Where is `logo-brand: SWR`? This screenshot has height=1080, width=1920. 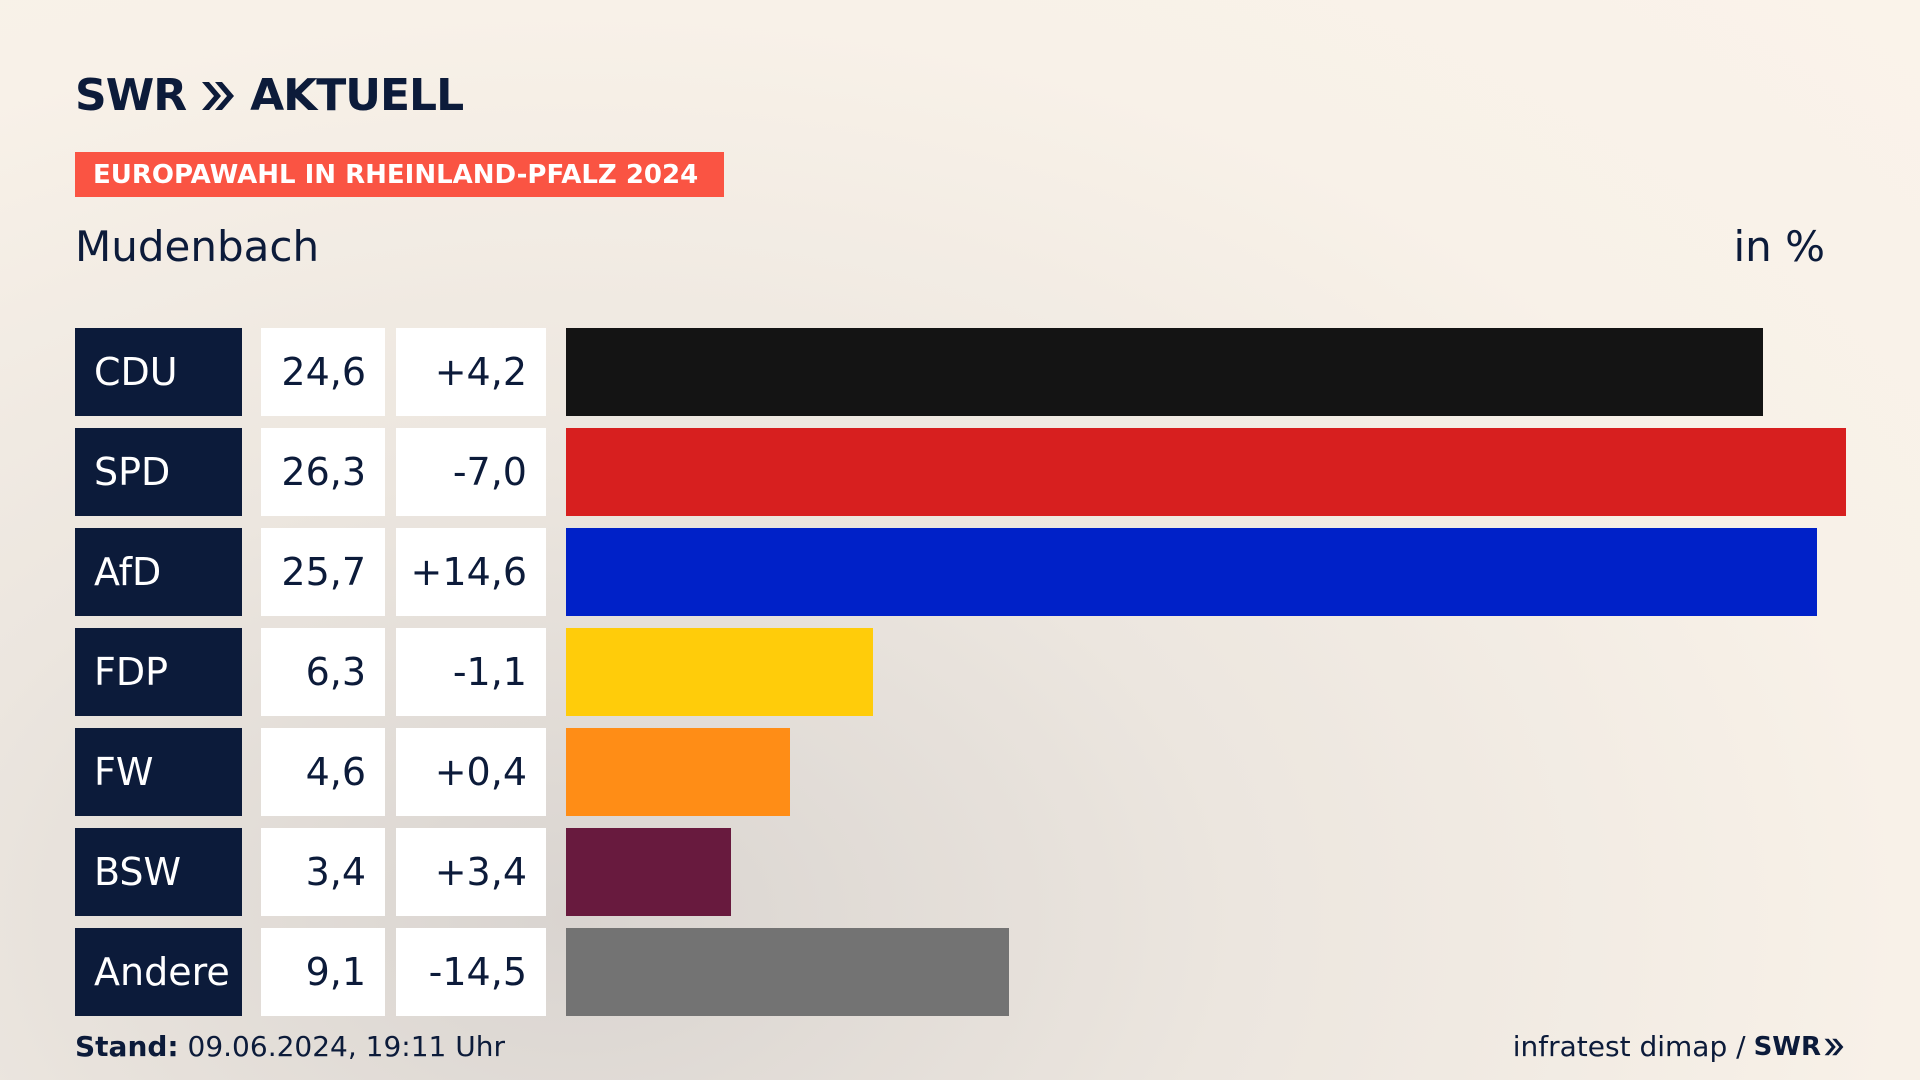
logo-brand: SWR is located at coordinates (131, 95).